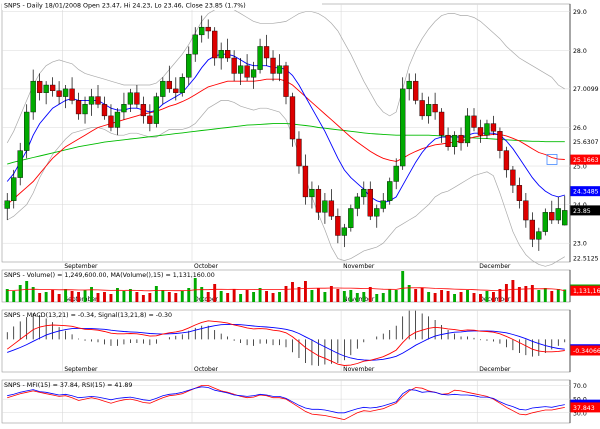 This screenshot has height=429, width=600. What do you see at coordinates (206, 266) in the screenshot?
I see `price-month-label: October` at bounding box center [206, 266].